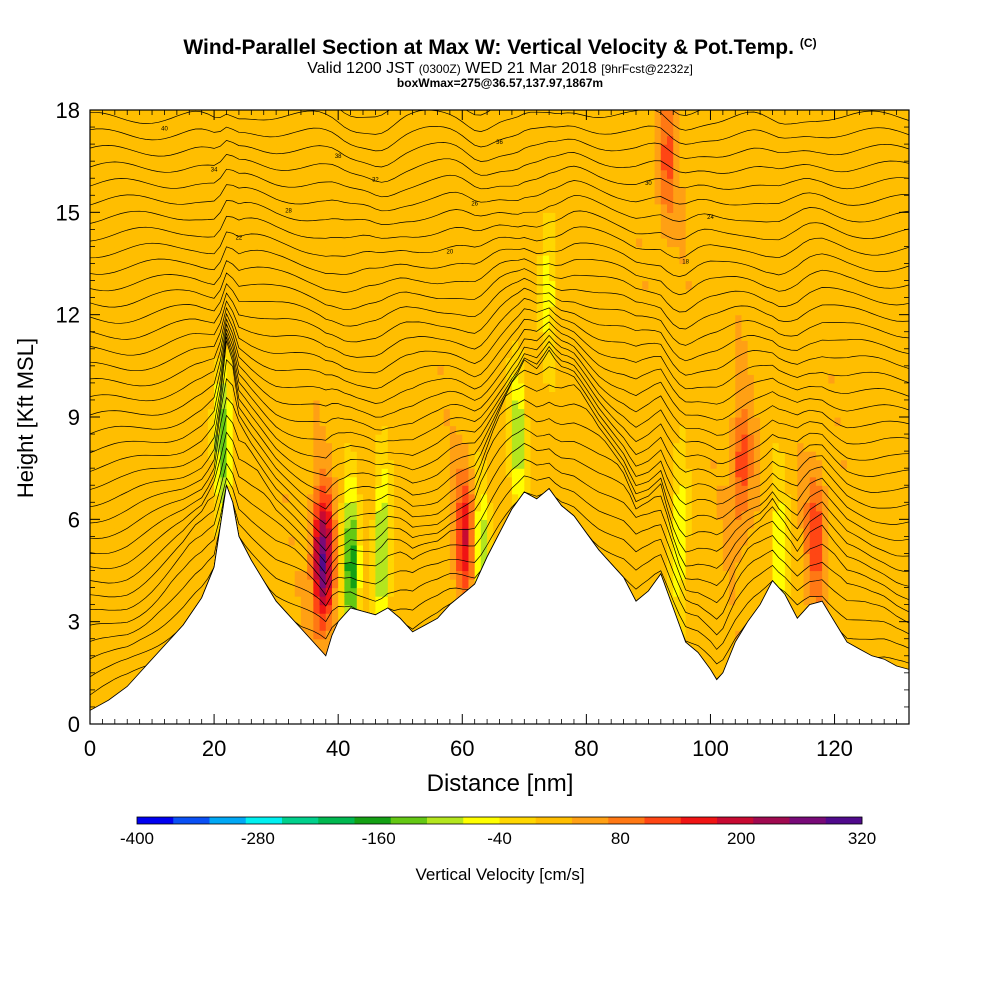 This screenshot has height=1000, width=1000. I want to click on pot-temp-contour-labels: 40 38 36 34 32 30 28 26 24 22 20 18, so click(437, 195).